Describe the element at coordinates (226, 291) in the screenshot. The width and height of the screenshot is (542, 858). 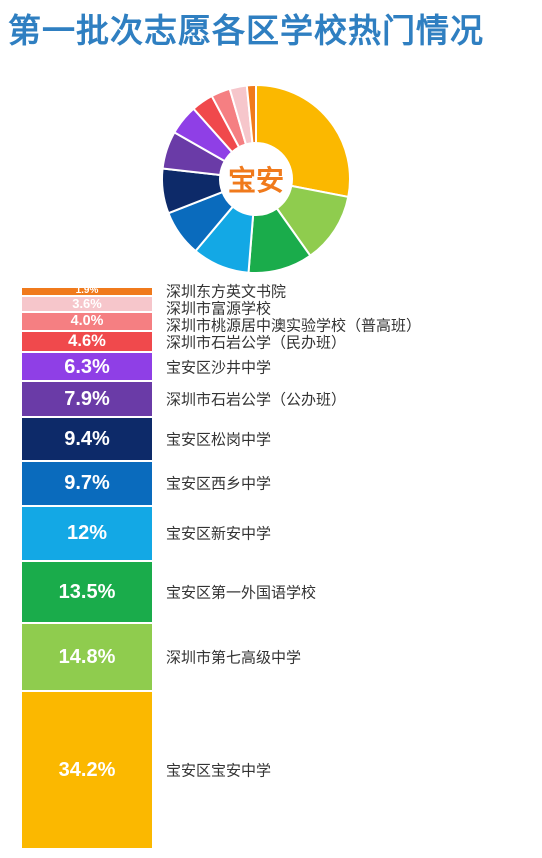
I see `category-label: 深圳东方英文书院` at that location.